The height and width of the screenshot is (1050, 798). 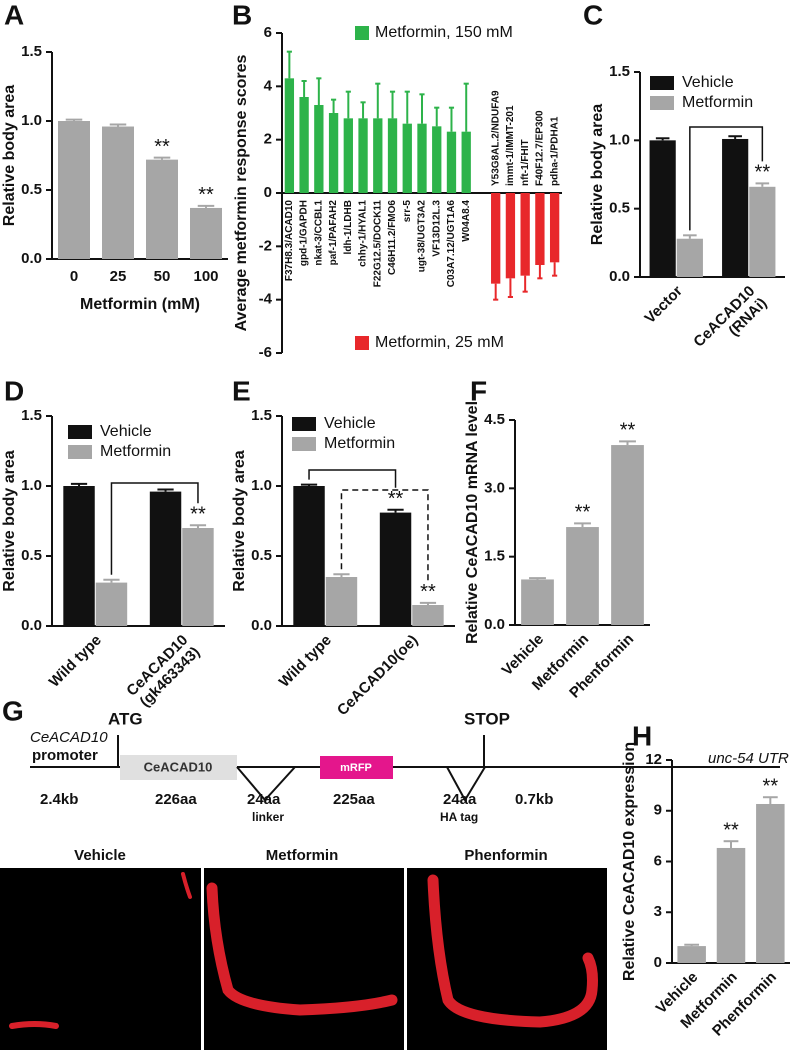 What do you see at coordinates (304, 233) in the screenshot?
I see `x-tick-label: gpd-1/GAPDH` at bounding box center [304, 233].